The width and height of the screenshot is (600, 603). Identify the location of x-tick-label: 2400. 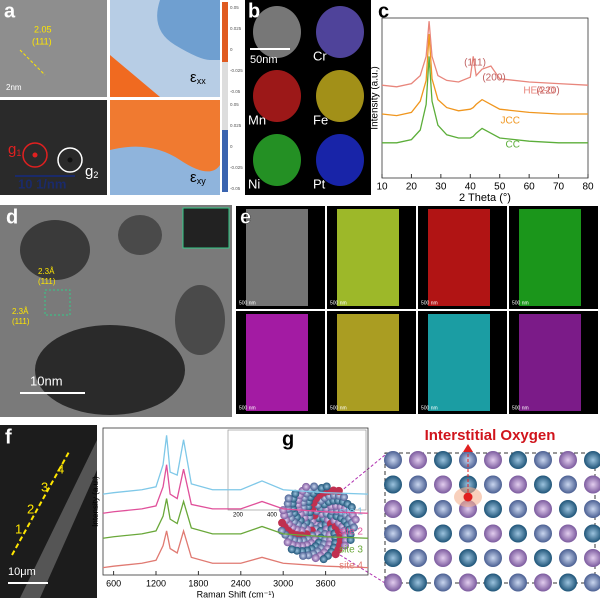
(241, 583).